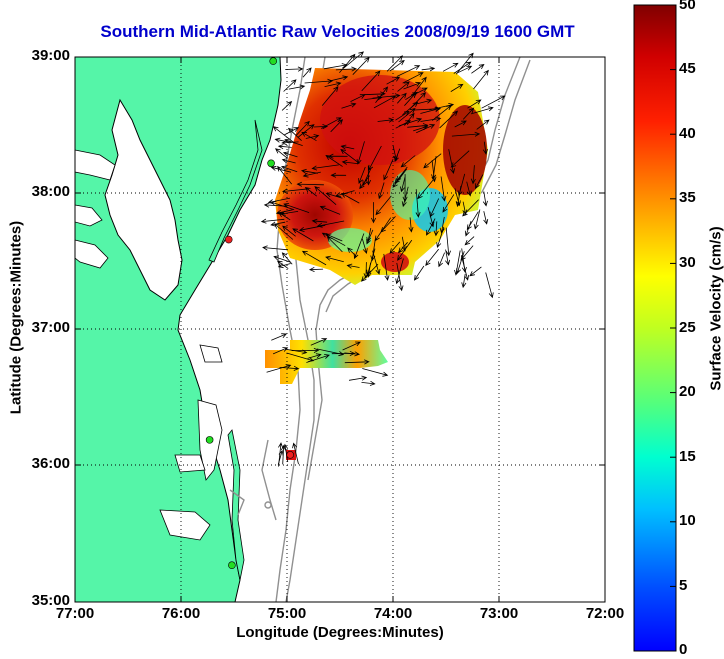 The height and width of the screenshot is (659, 724). What do you see at coordinates (655, 328) in the screenshot?
I see `colorbar` at bounding box center [655, 328].